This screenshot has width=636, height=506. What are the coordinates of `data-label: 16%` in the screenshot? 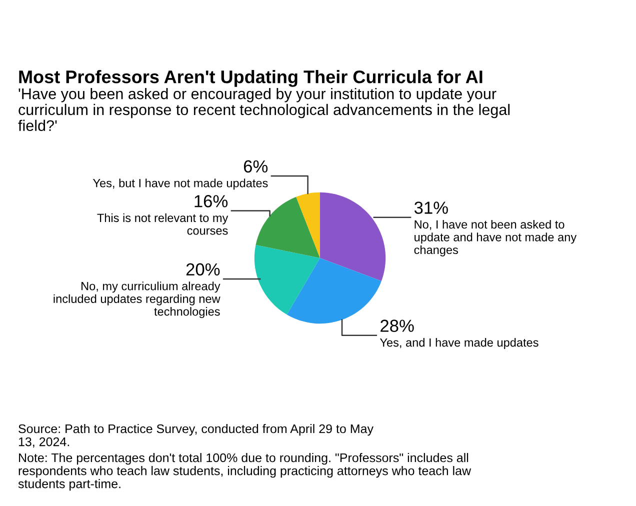 It's located at (211, 201).